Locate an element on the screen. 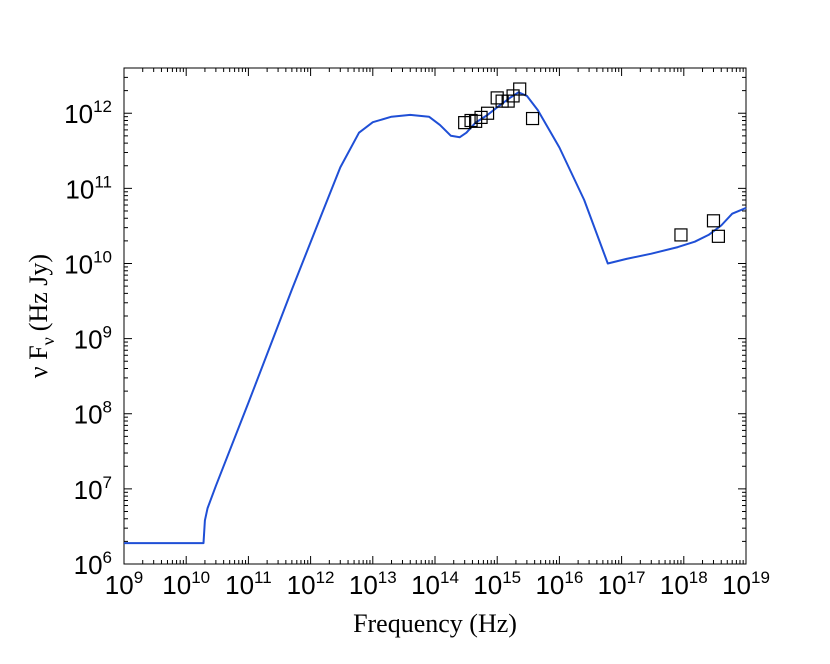 The image size is (830, 664). y-axis-label: ν Fν (Hz Jy) is located at coordinates (41, 316).